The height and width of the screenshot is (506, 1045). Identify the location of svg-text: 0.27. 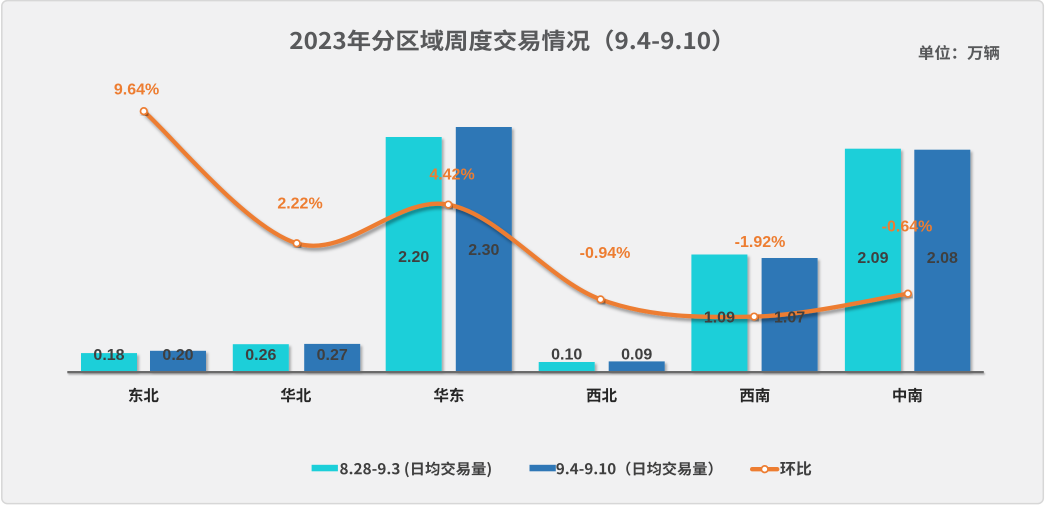
(332, 355).